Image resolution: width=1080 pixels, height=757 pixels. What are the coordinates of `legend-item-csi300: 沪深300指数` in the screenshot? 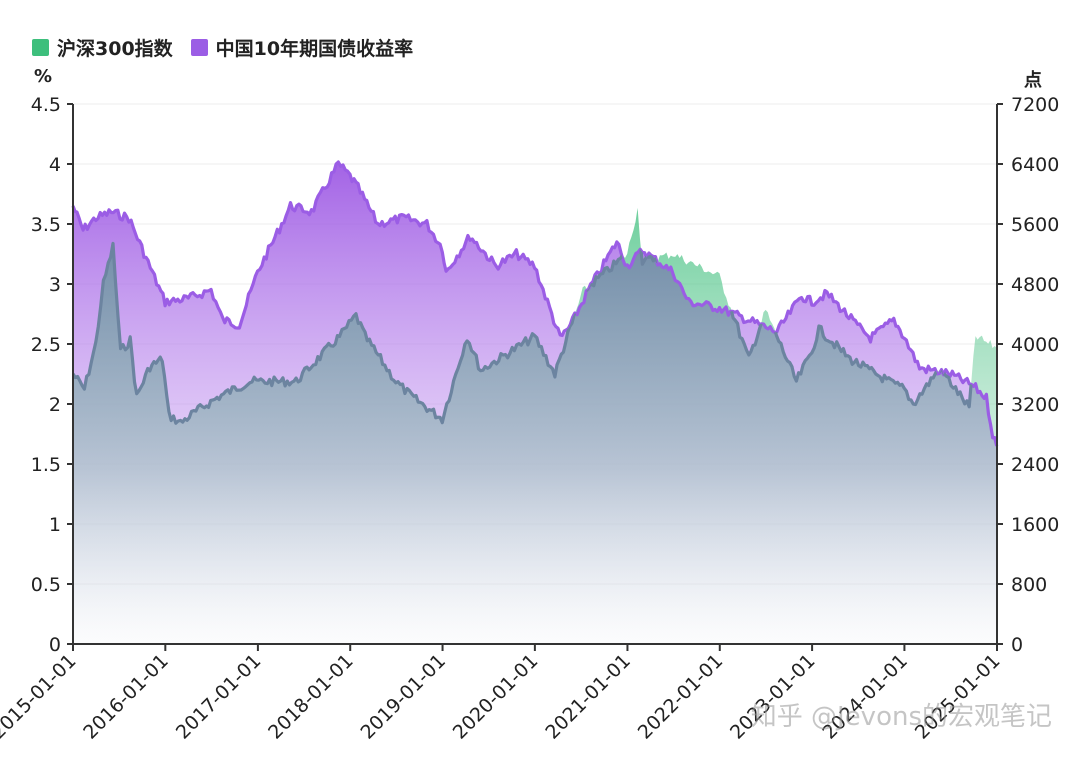 It's located at (102, 47).